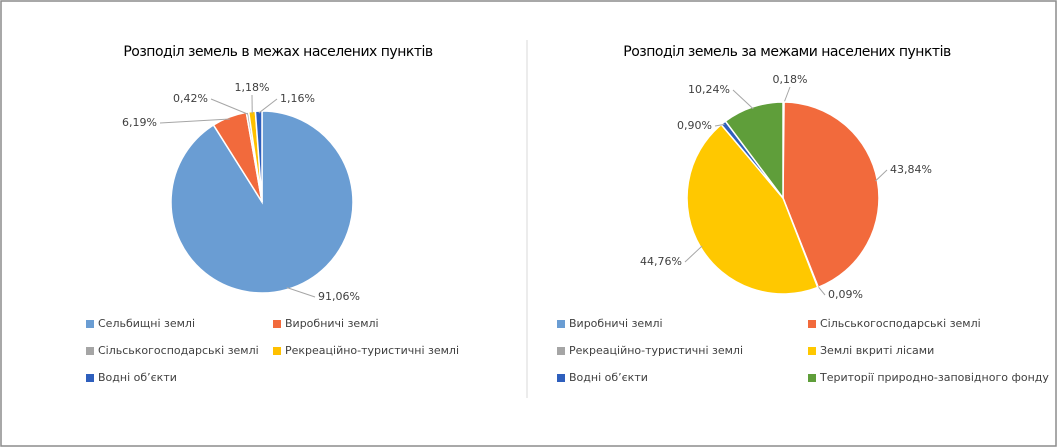 The width and height of the screenshot is (1058, 448). Describe the element at coordinates (146, 323) in the screenshot. I see `legend-label: Сельбищні землі` at that location.